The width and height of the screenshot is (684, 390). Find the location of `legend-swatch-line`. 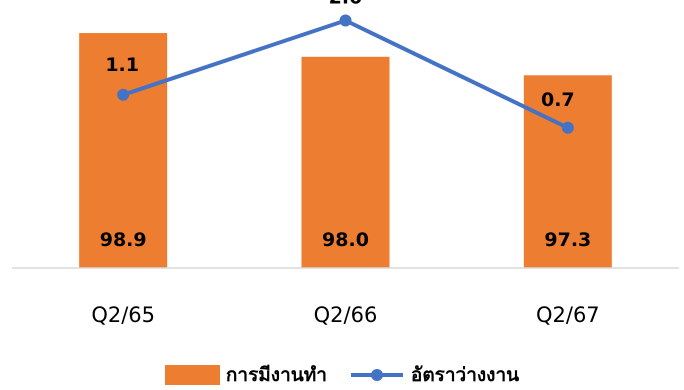

legend-swatch-line is located at coordinates (376, 375).